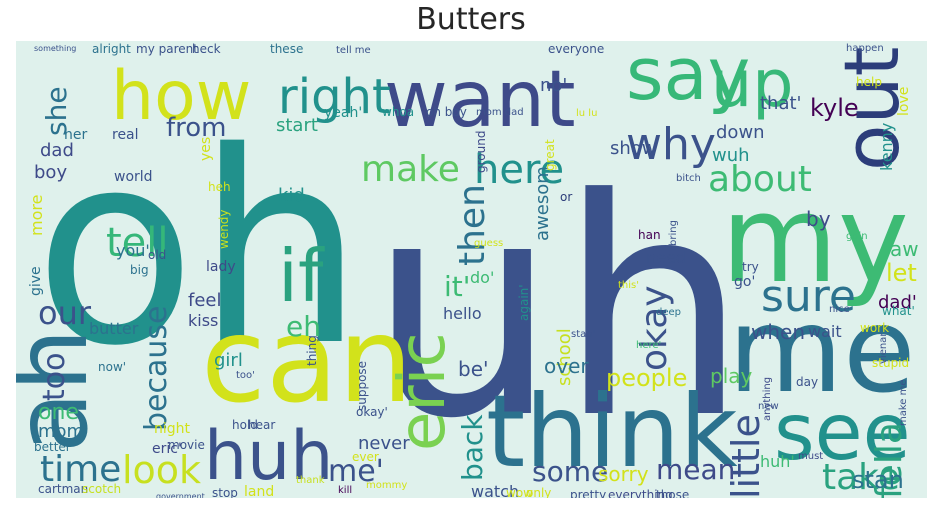  I want to click on cloud-word: huh, so click(268, 456).